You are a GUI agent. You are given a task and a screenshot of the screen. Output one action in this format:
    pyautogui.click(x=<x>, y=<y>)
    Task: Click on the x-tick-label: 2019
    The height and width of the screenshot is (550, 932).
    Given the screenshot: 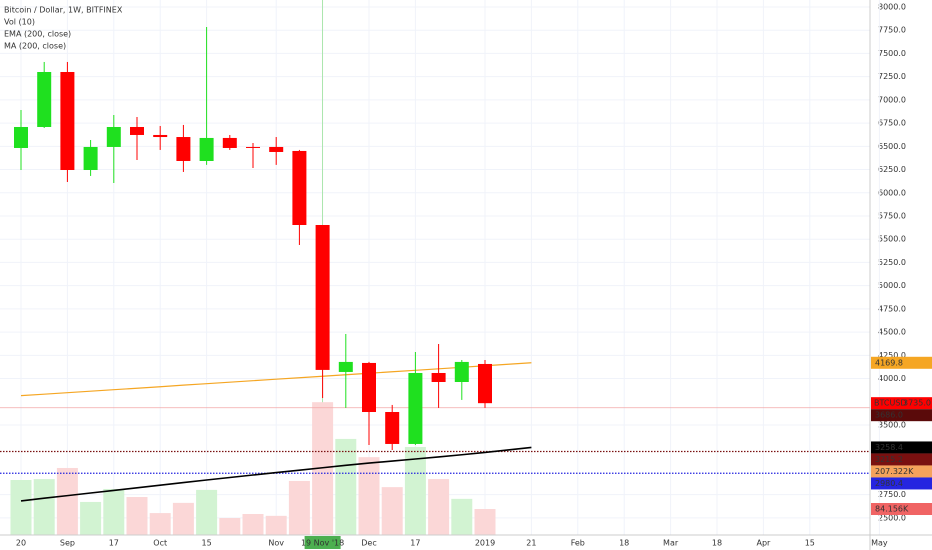 What is the action you would take?
    pyautogui.click(x=485, y=543)
    